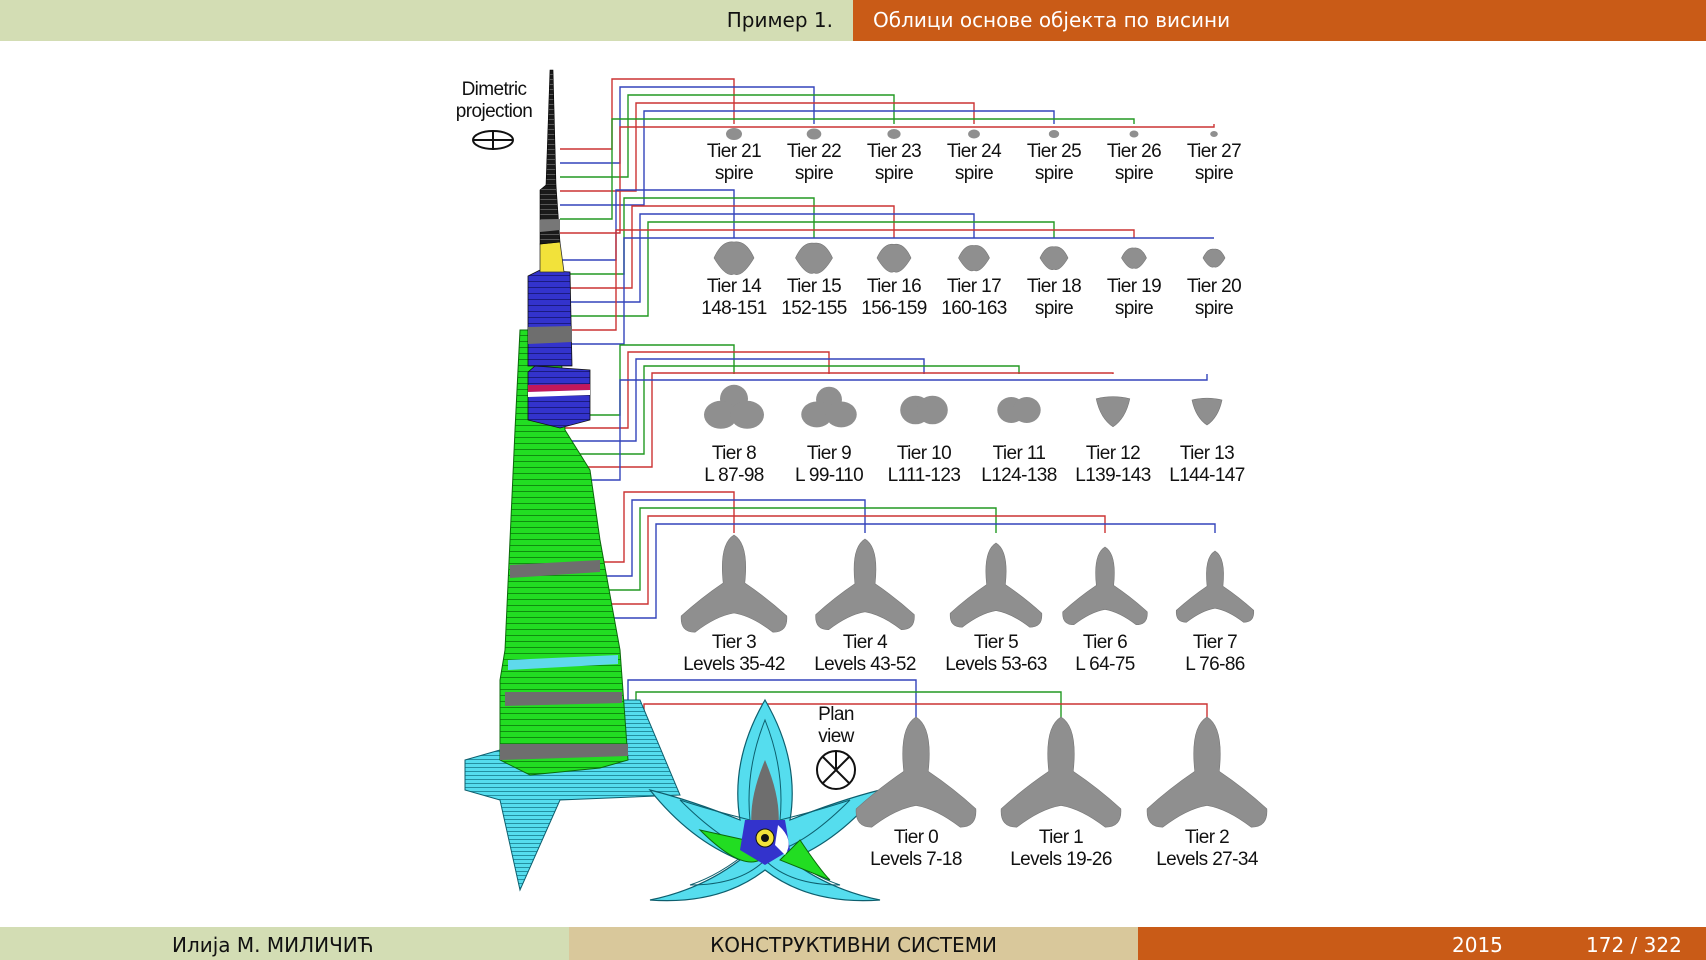 Image resolution: width=1706 pixels, height=960 pixels. Describe the element at coordinates (894, 308) in the screenshot. I see `tier-levels: 156-159` at that location.